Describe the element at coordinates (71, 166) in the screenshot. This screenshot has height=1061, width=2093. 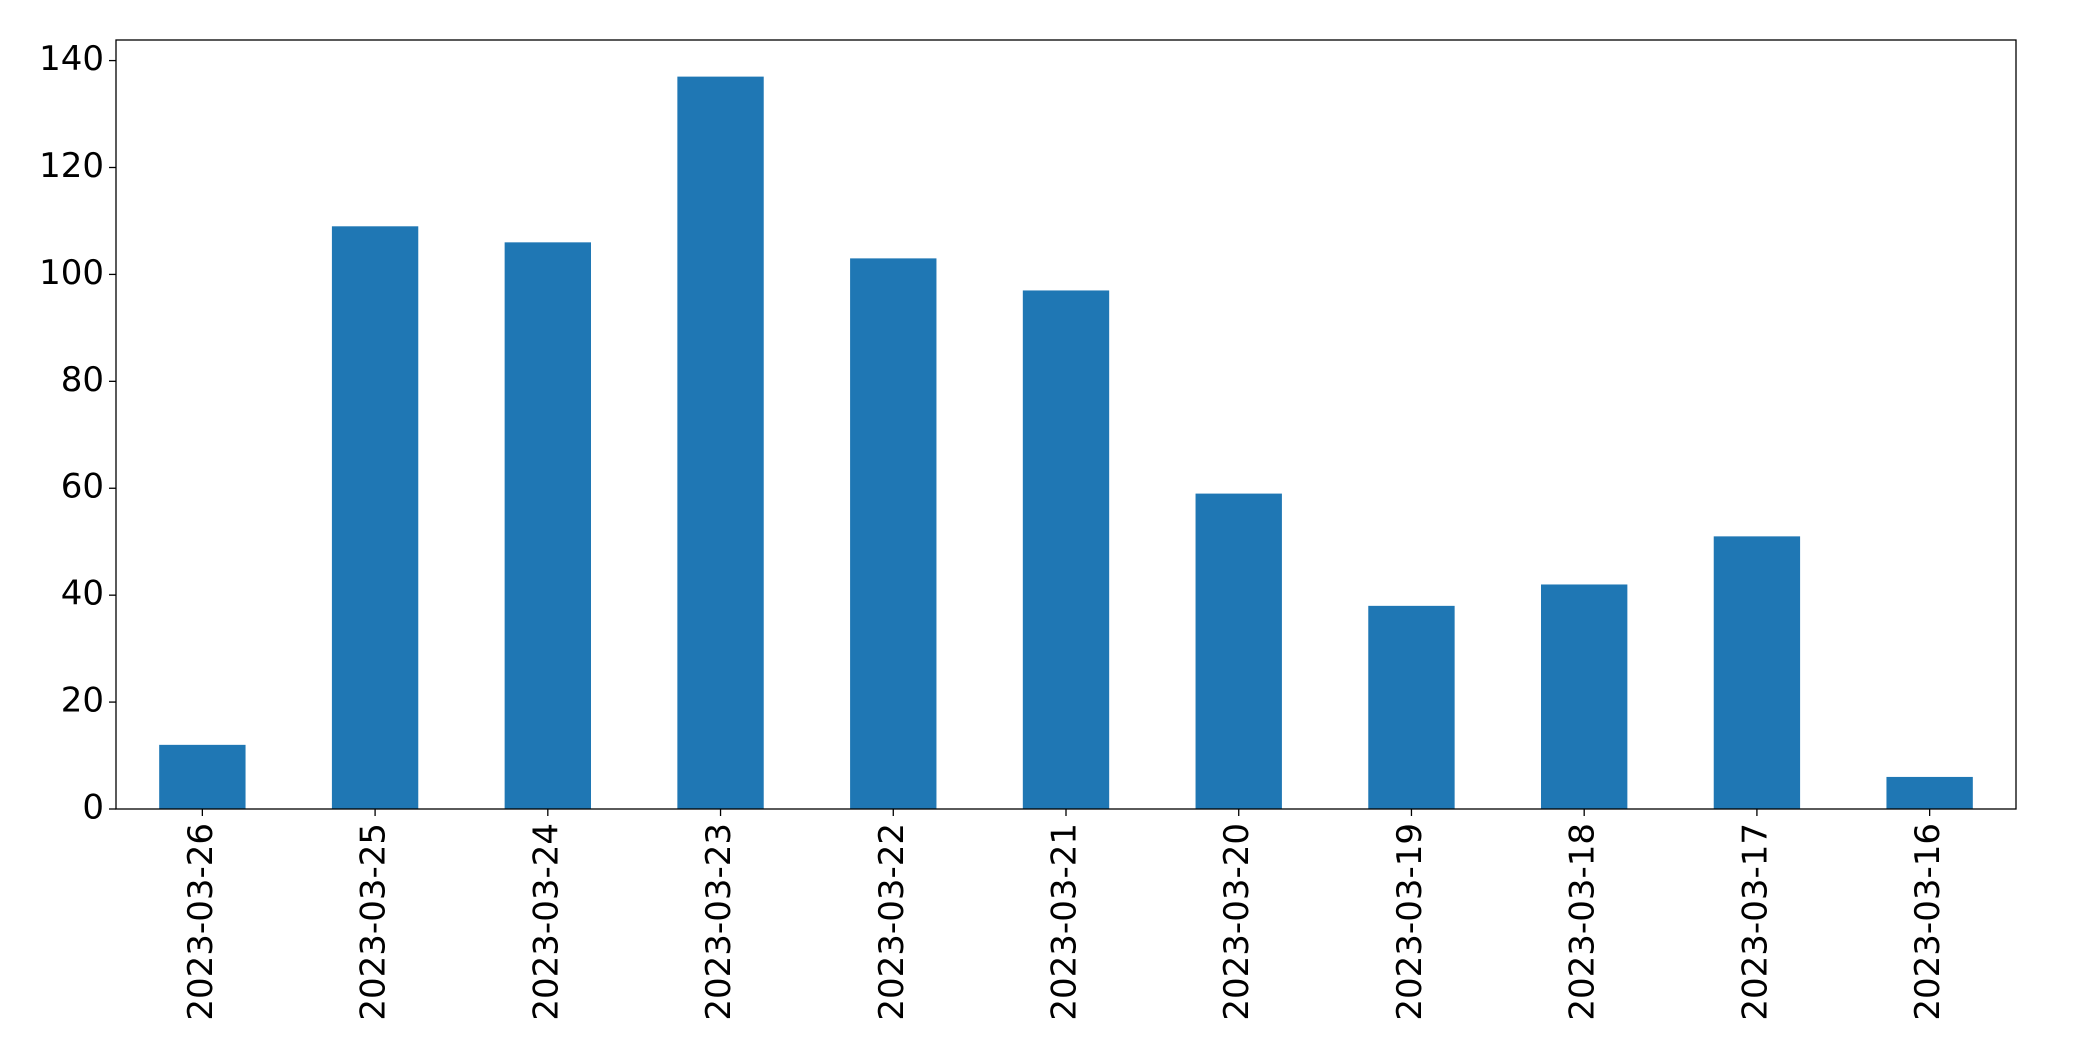
I see `y-tick-label: 120` at that location.